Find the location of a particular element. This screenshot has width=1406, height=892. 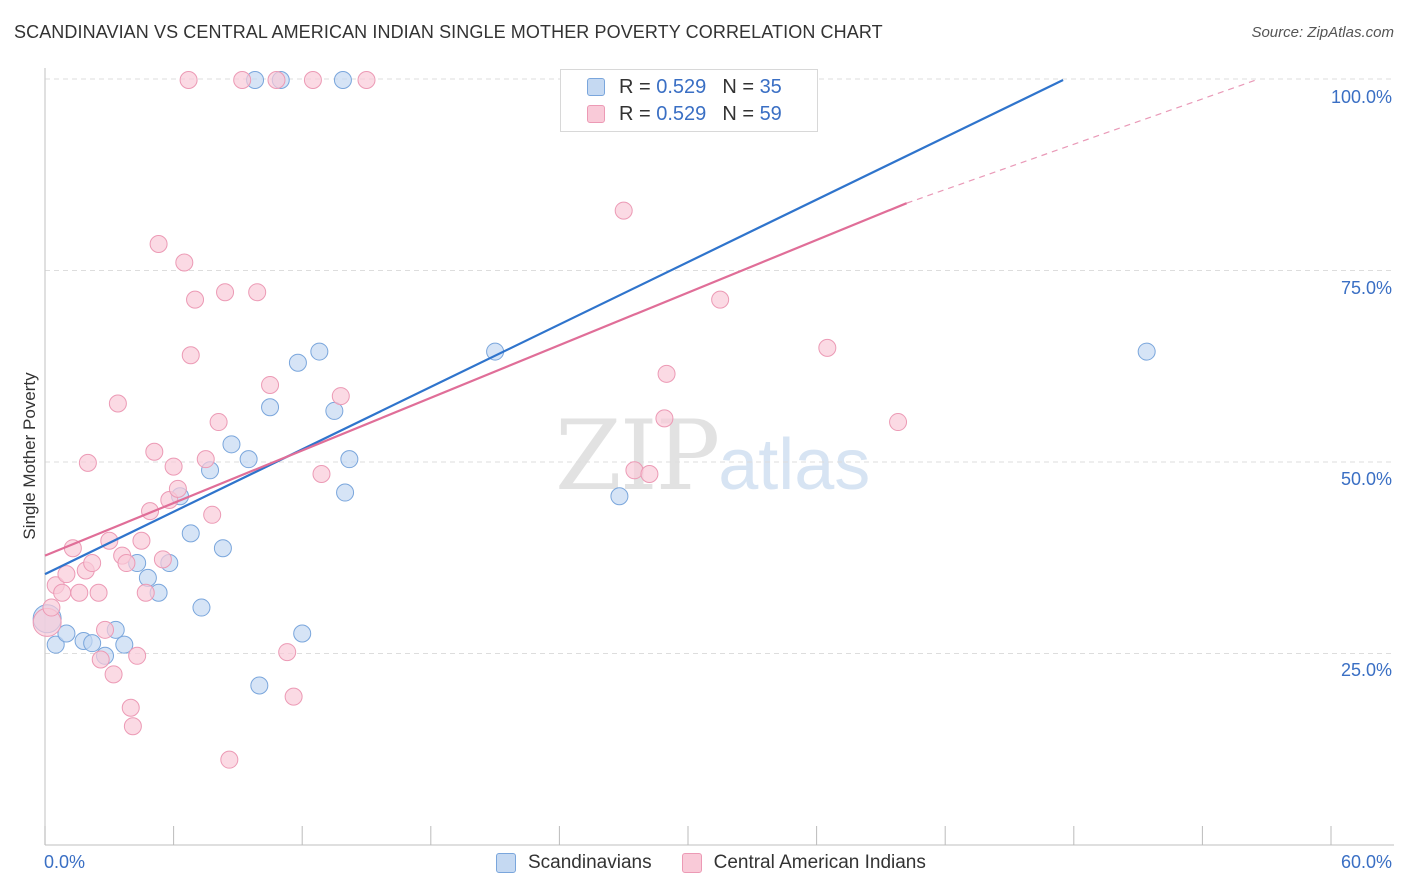

watermark: ZIPatlas is located at coordinates (712, 456).